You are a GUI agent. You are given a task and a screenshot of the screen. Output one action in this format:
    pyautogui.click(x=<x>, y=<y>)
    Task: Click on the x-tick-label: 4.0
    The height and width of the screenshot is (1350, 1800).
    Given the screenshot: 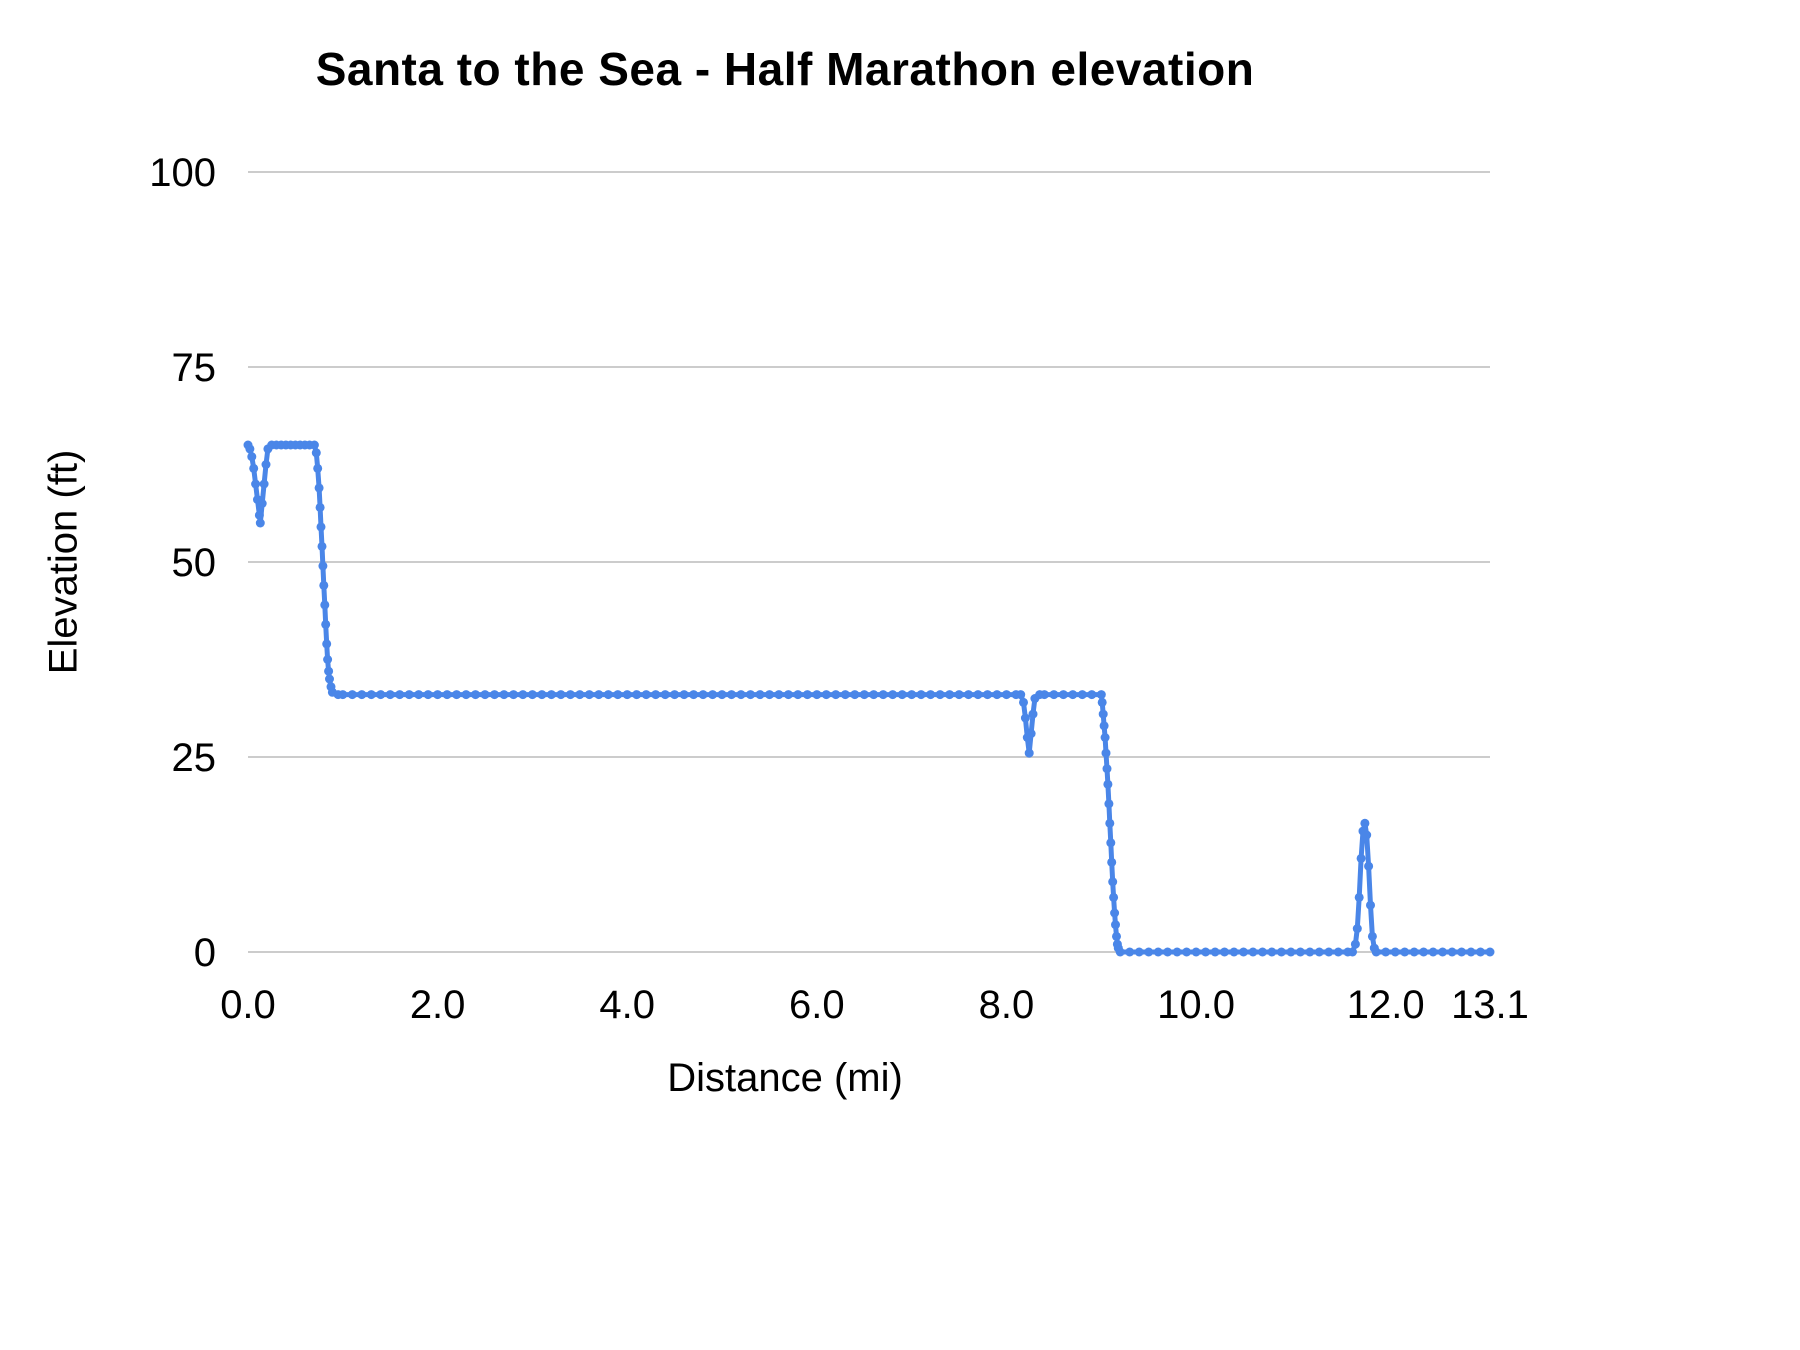 What is the action you would take?
    pyautogui.click(x=627, y=1005)
    